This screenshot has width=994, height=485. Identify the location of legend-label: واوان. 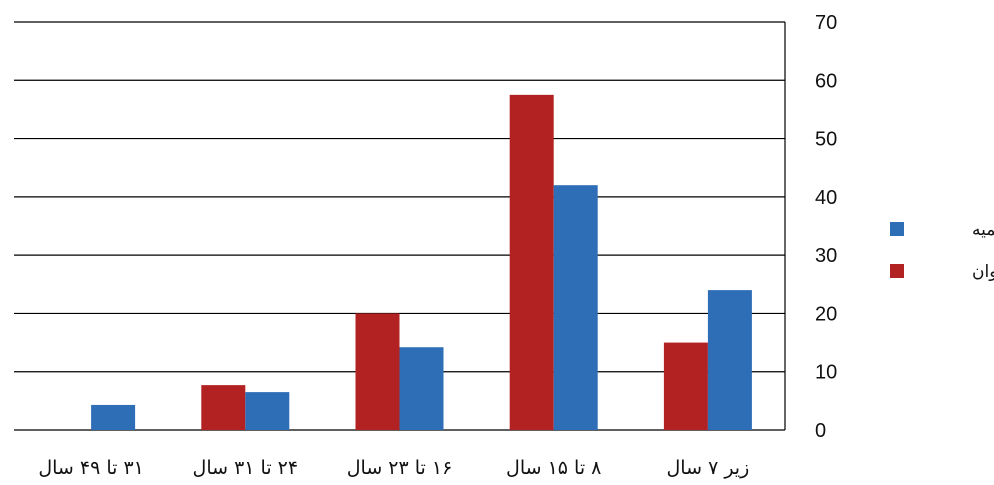
(983, 272).